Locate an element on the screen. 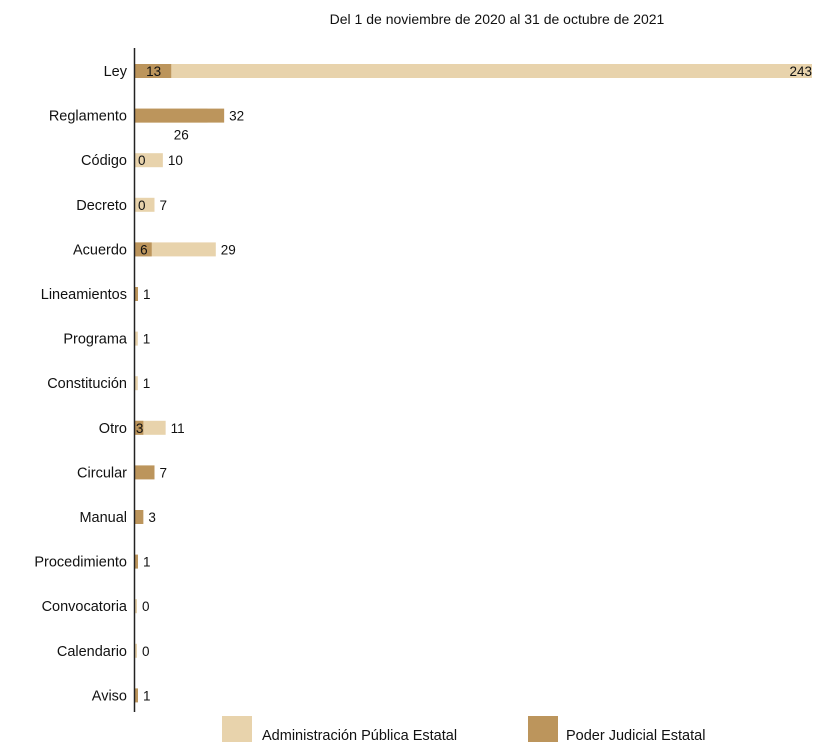  category-label-circular: Circular is located at coordinates (102, 473).